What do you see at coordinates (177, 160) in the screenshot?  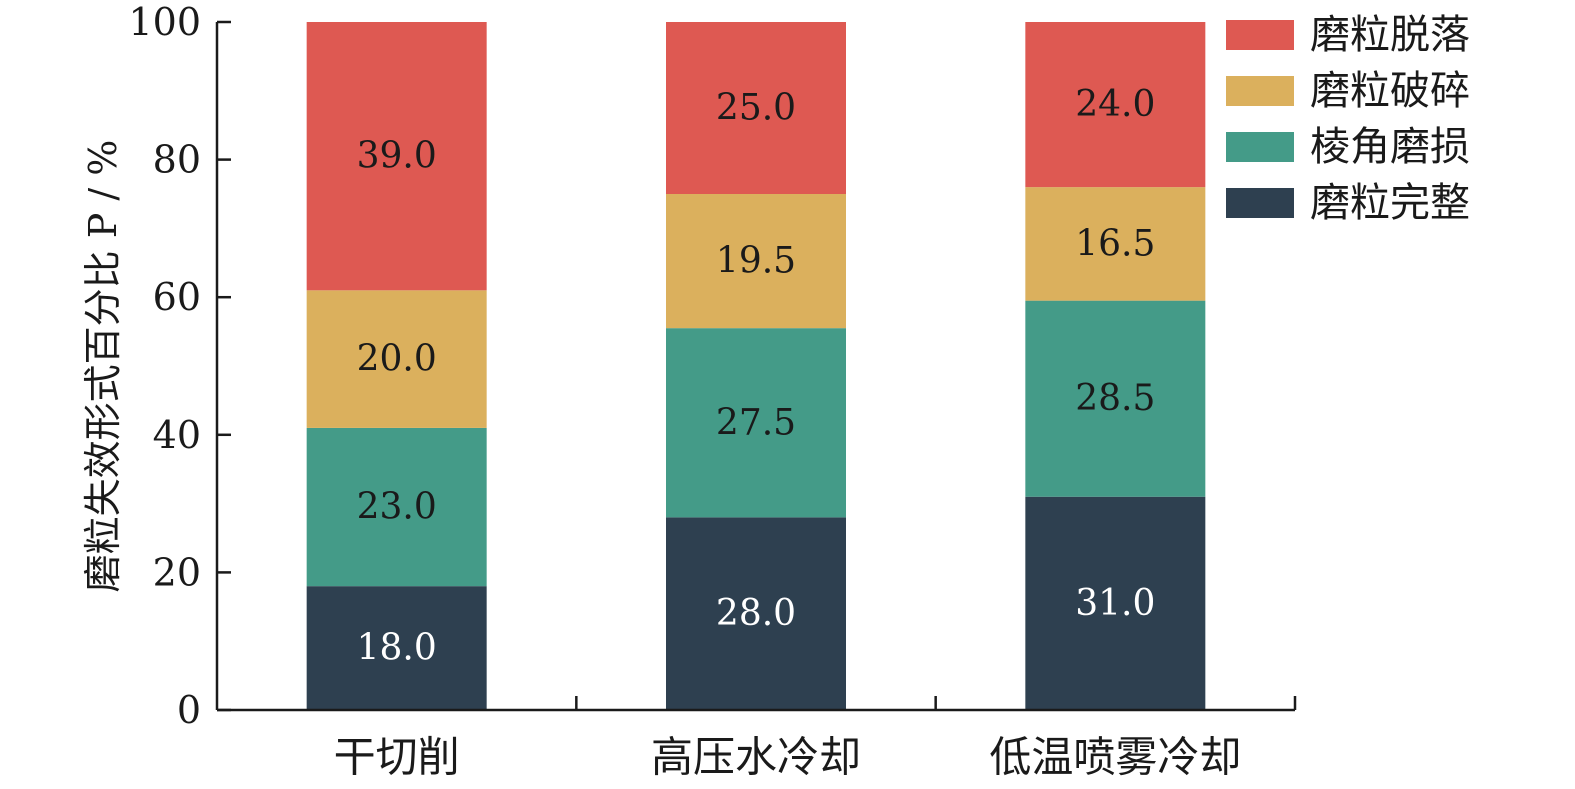 I see `y-tick-label: 80` at bounding box center [177, 160].